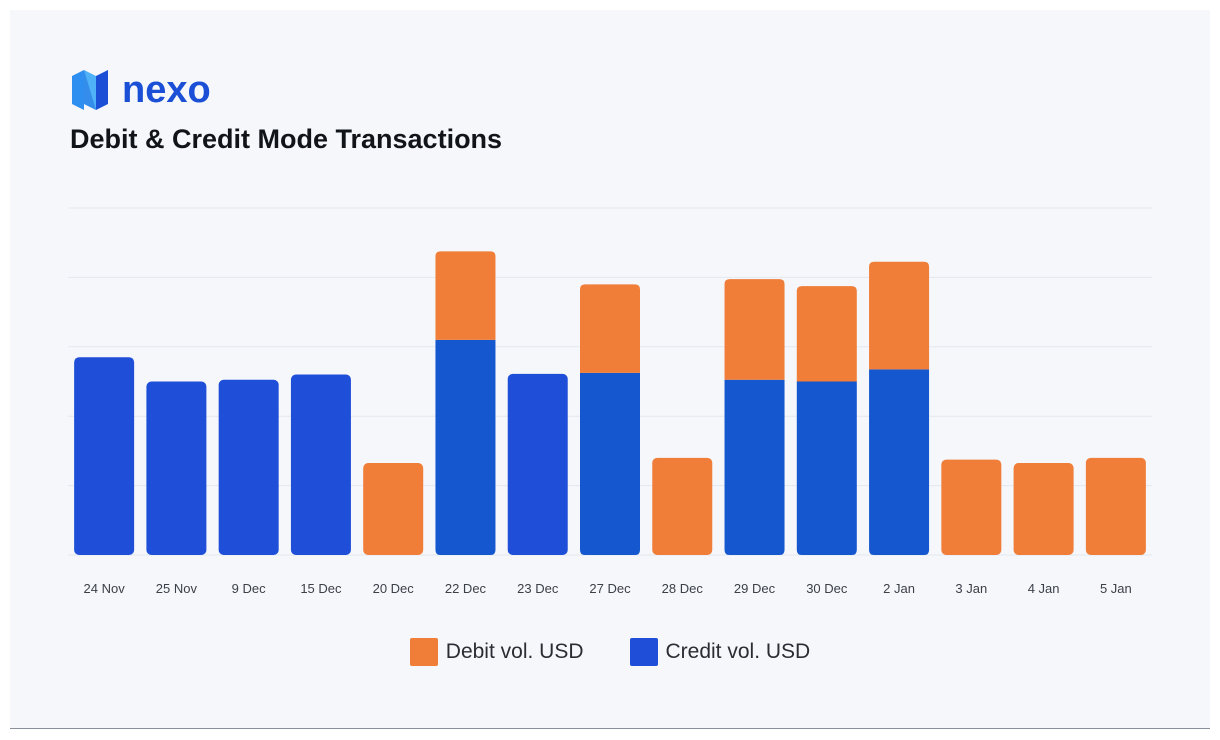 The height and width of the screenshot is (740, 1220). What do you see at coordinates (610, 652) in the screenshot?
I see `legend: Debit vol. USD Credit vol. USD` at bounding box center [610, 652].